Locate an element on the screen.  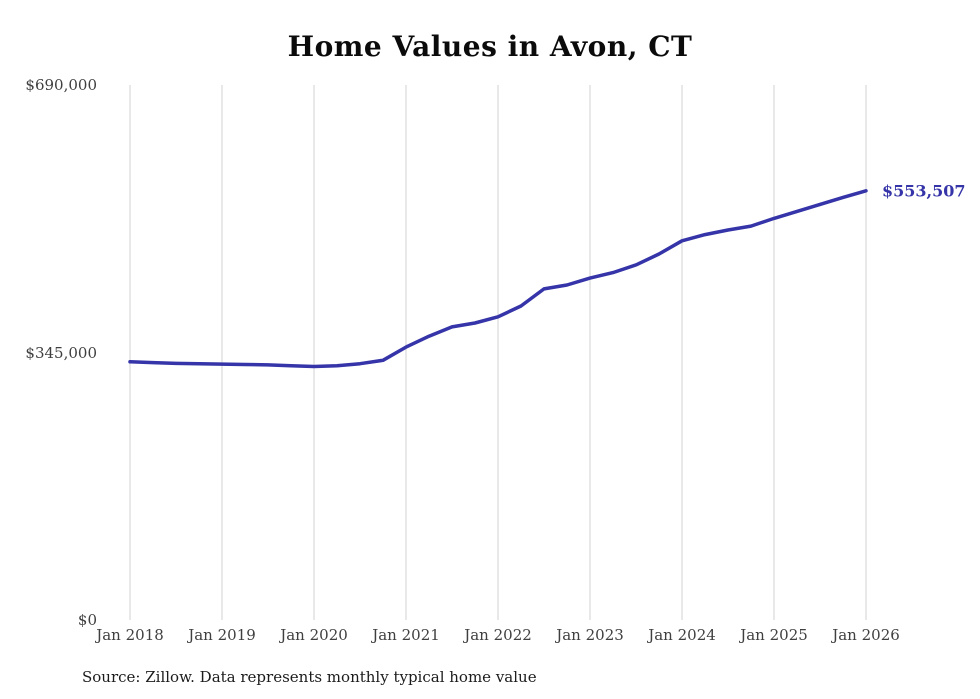
y-tick-label: $0 is located at coordinates (87, 620).